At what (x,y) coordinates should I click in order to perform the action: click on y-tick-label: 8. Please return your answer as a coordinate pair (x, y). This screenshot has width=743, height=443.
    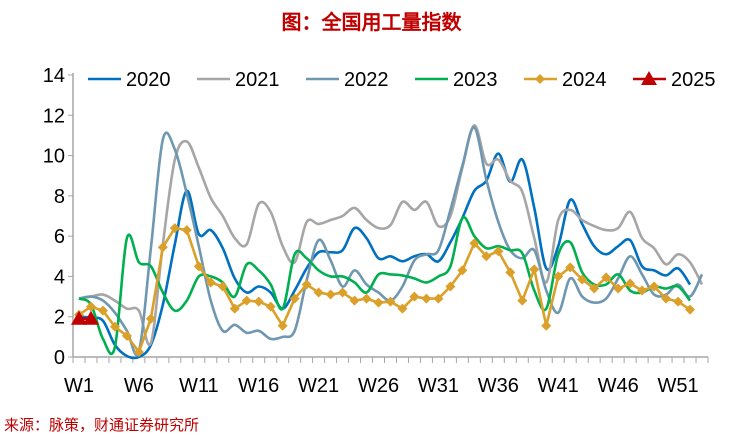
    Looking at the image, I should click on (59, 197).